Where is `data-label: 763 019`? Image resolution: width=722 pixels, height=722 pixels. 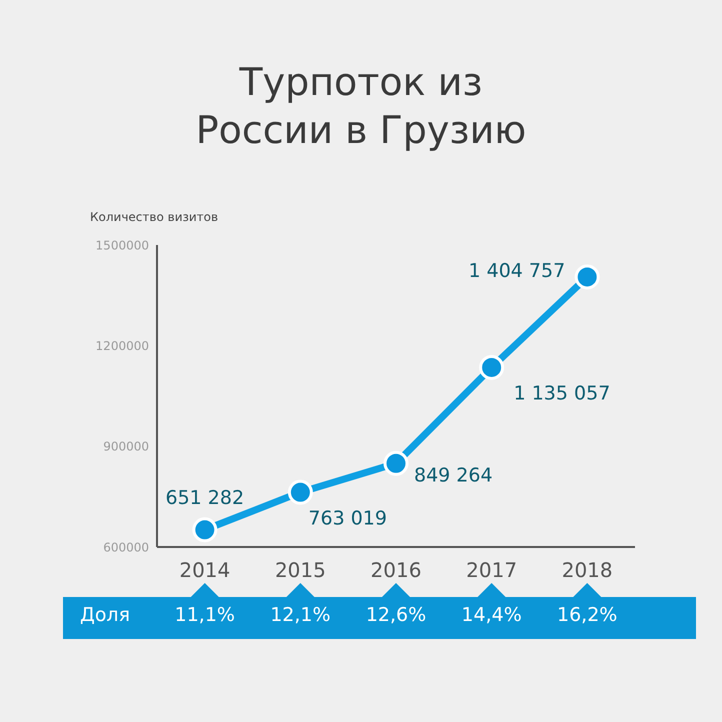
data-label: 763 019 is located at coordinates (347, 518).